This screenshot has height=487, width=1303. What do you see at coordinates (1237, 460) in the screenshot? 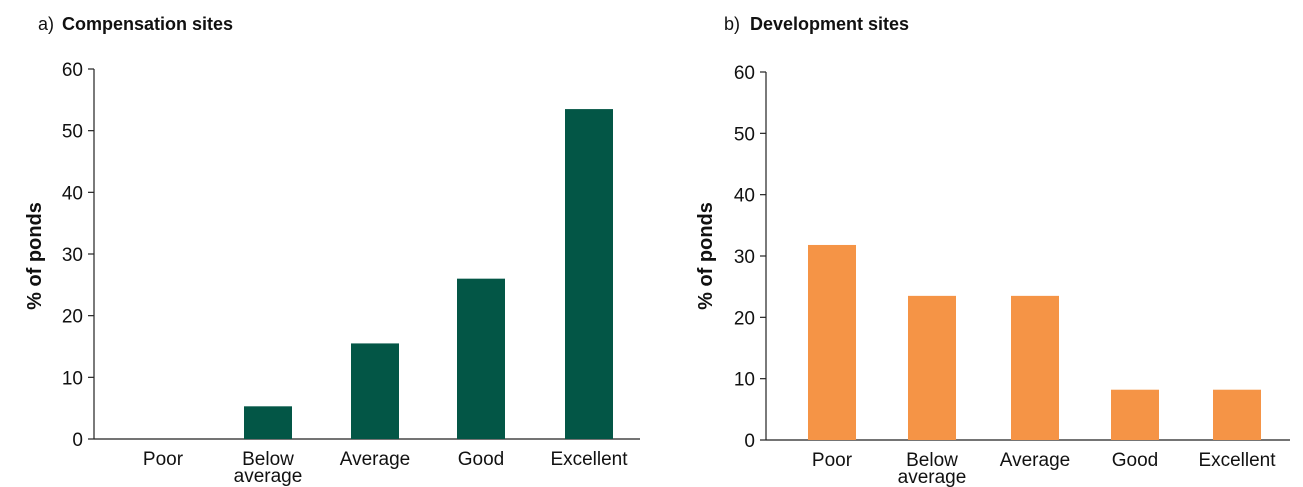
I see `panel-b-x-tick-label-excellent: Excellent` at bounding box center [1237, 460].